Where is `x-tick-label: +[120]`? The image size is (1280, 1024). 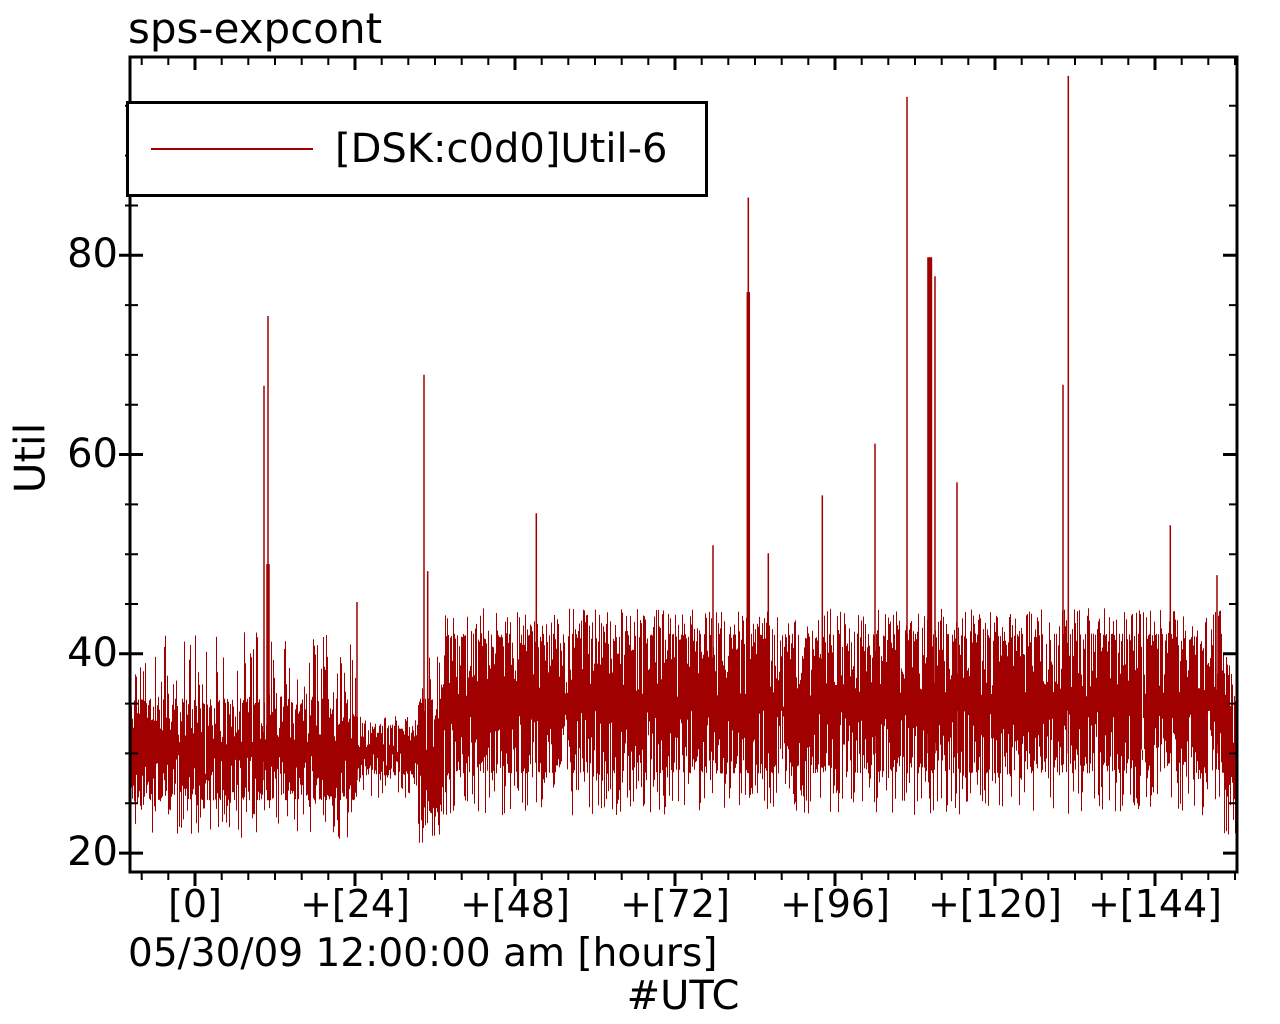
x-tick-label: +[120] is located at coordinates (995, 904).